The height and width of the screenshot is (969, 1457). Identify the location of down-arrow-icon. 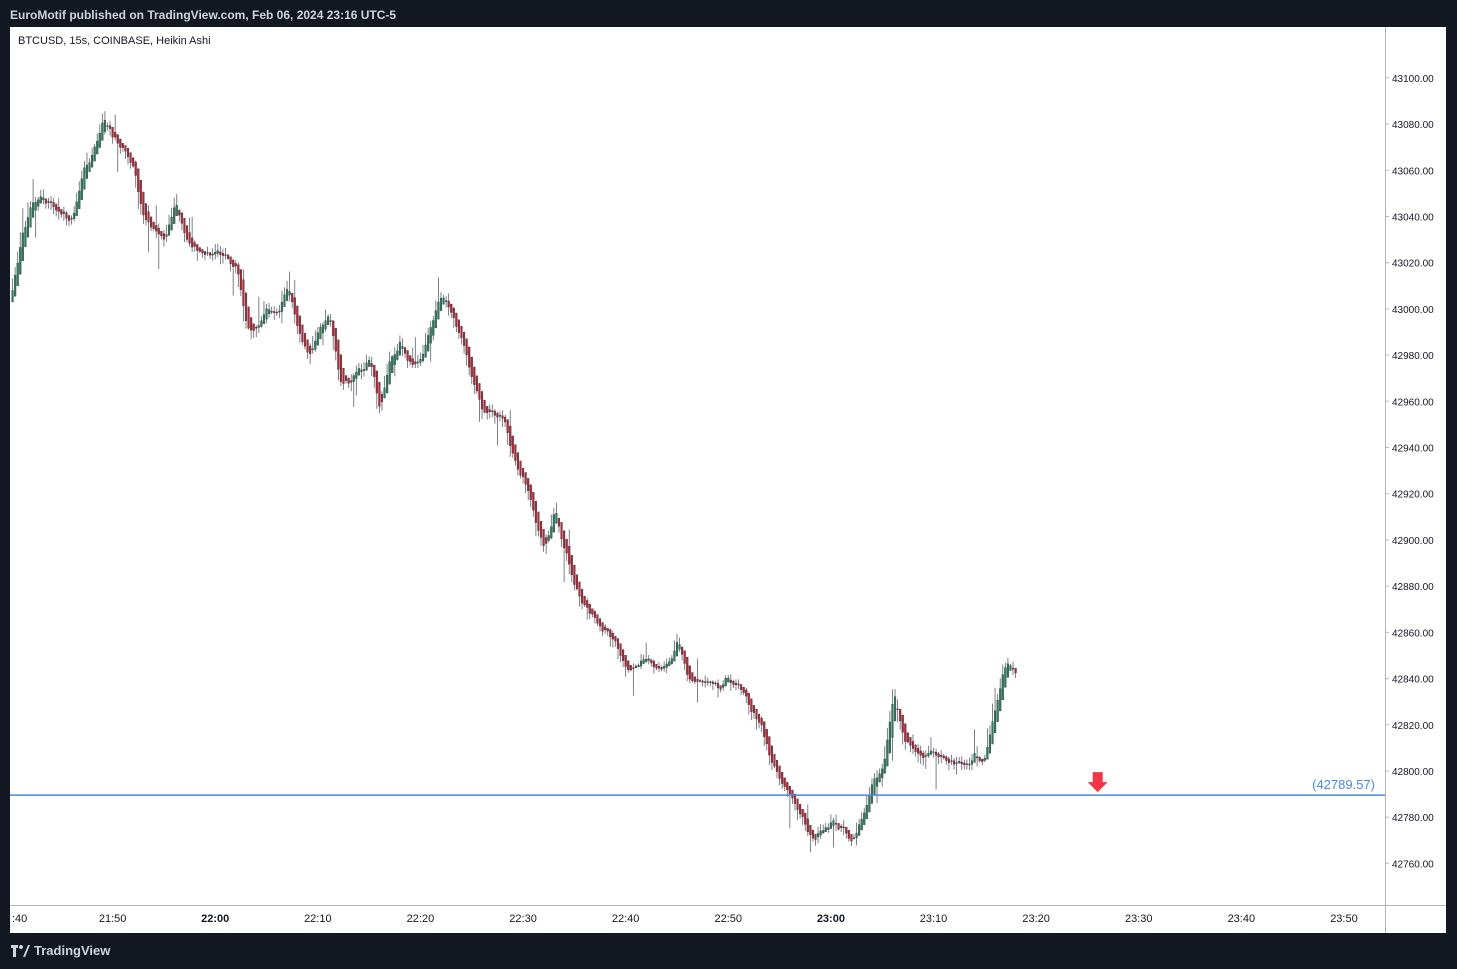
(1097, 782).